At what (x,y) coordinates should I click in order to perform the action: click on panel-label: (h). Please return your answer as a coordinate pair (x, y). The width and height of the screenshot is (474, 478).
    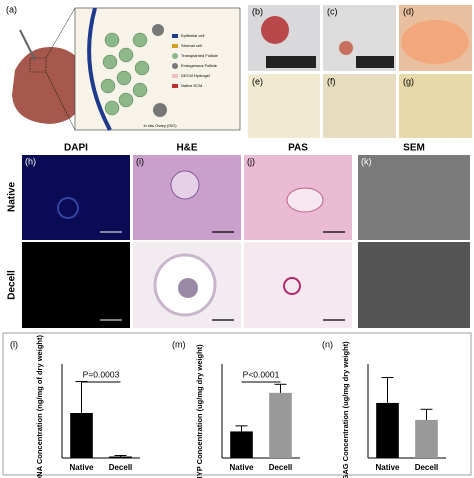
    Looking at the image, I should click on (30, 161).